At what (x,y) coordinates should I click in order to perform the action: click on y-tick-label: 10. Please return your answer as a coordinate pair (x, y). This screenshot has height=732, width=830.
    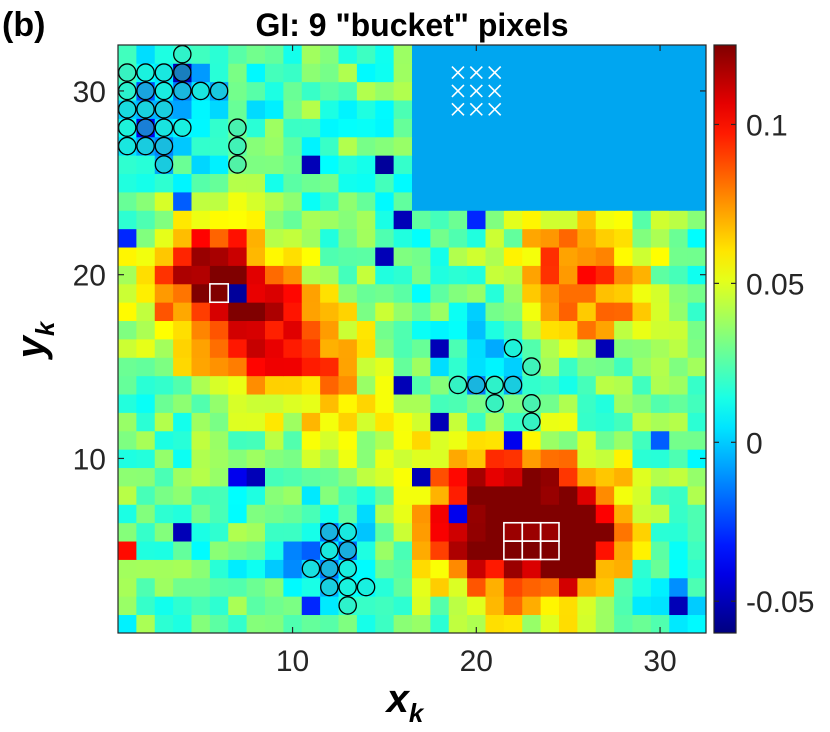
    Looking at the image, I should click on (89, 459).